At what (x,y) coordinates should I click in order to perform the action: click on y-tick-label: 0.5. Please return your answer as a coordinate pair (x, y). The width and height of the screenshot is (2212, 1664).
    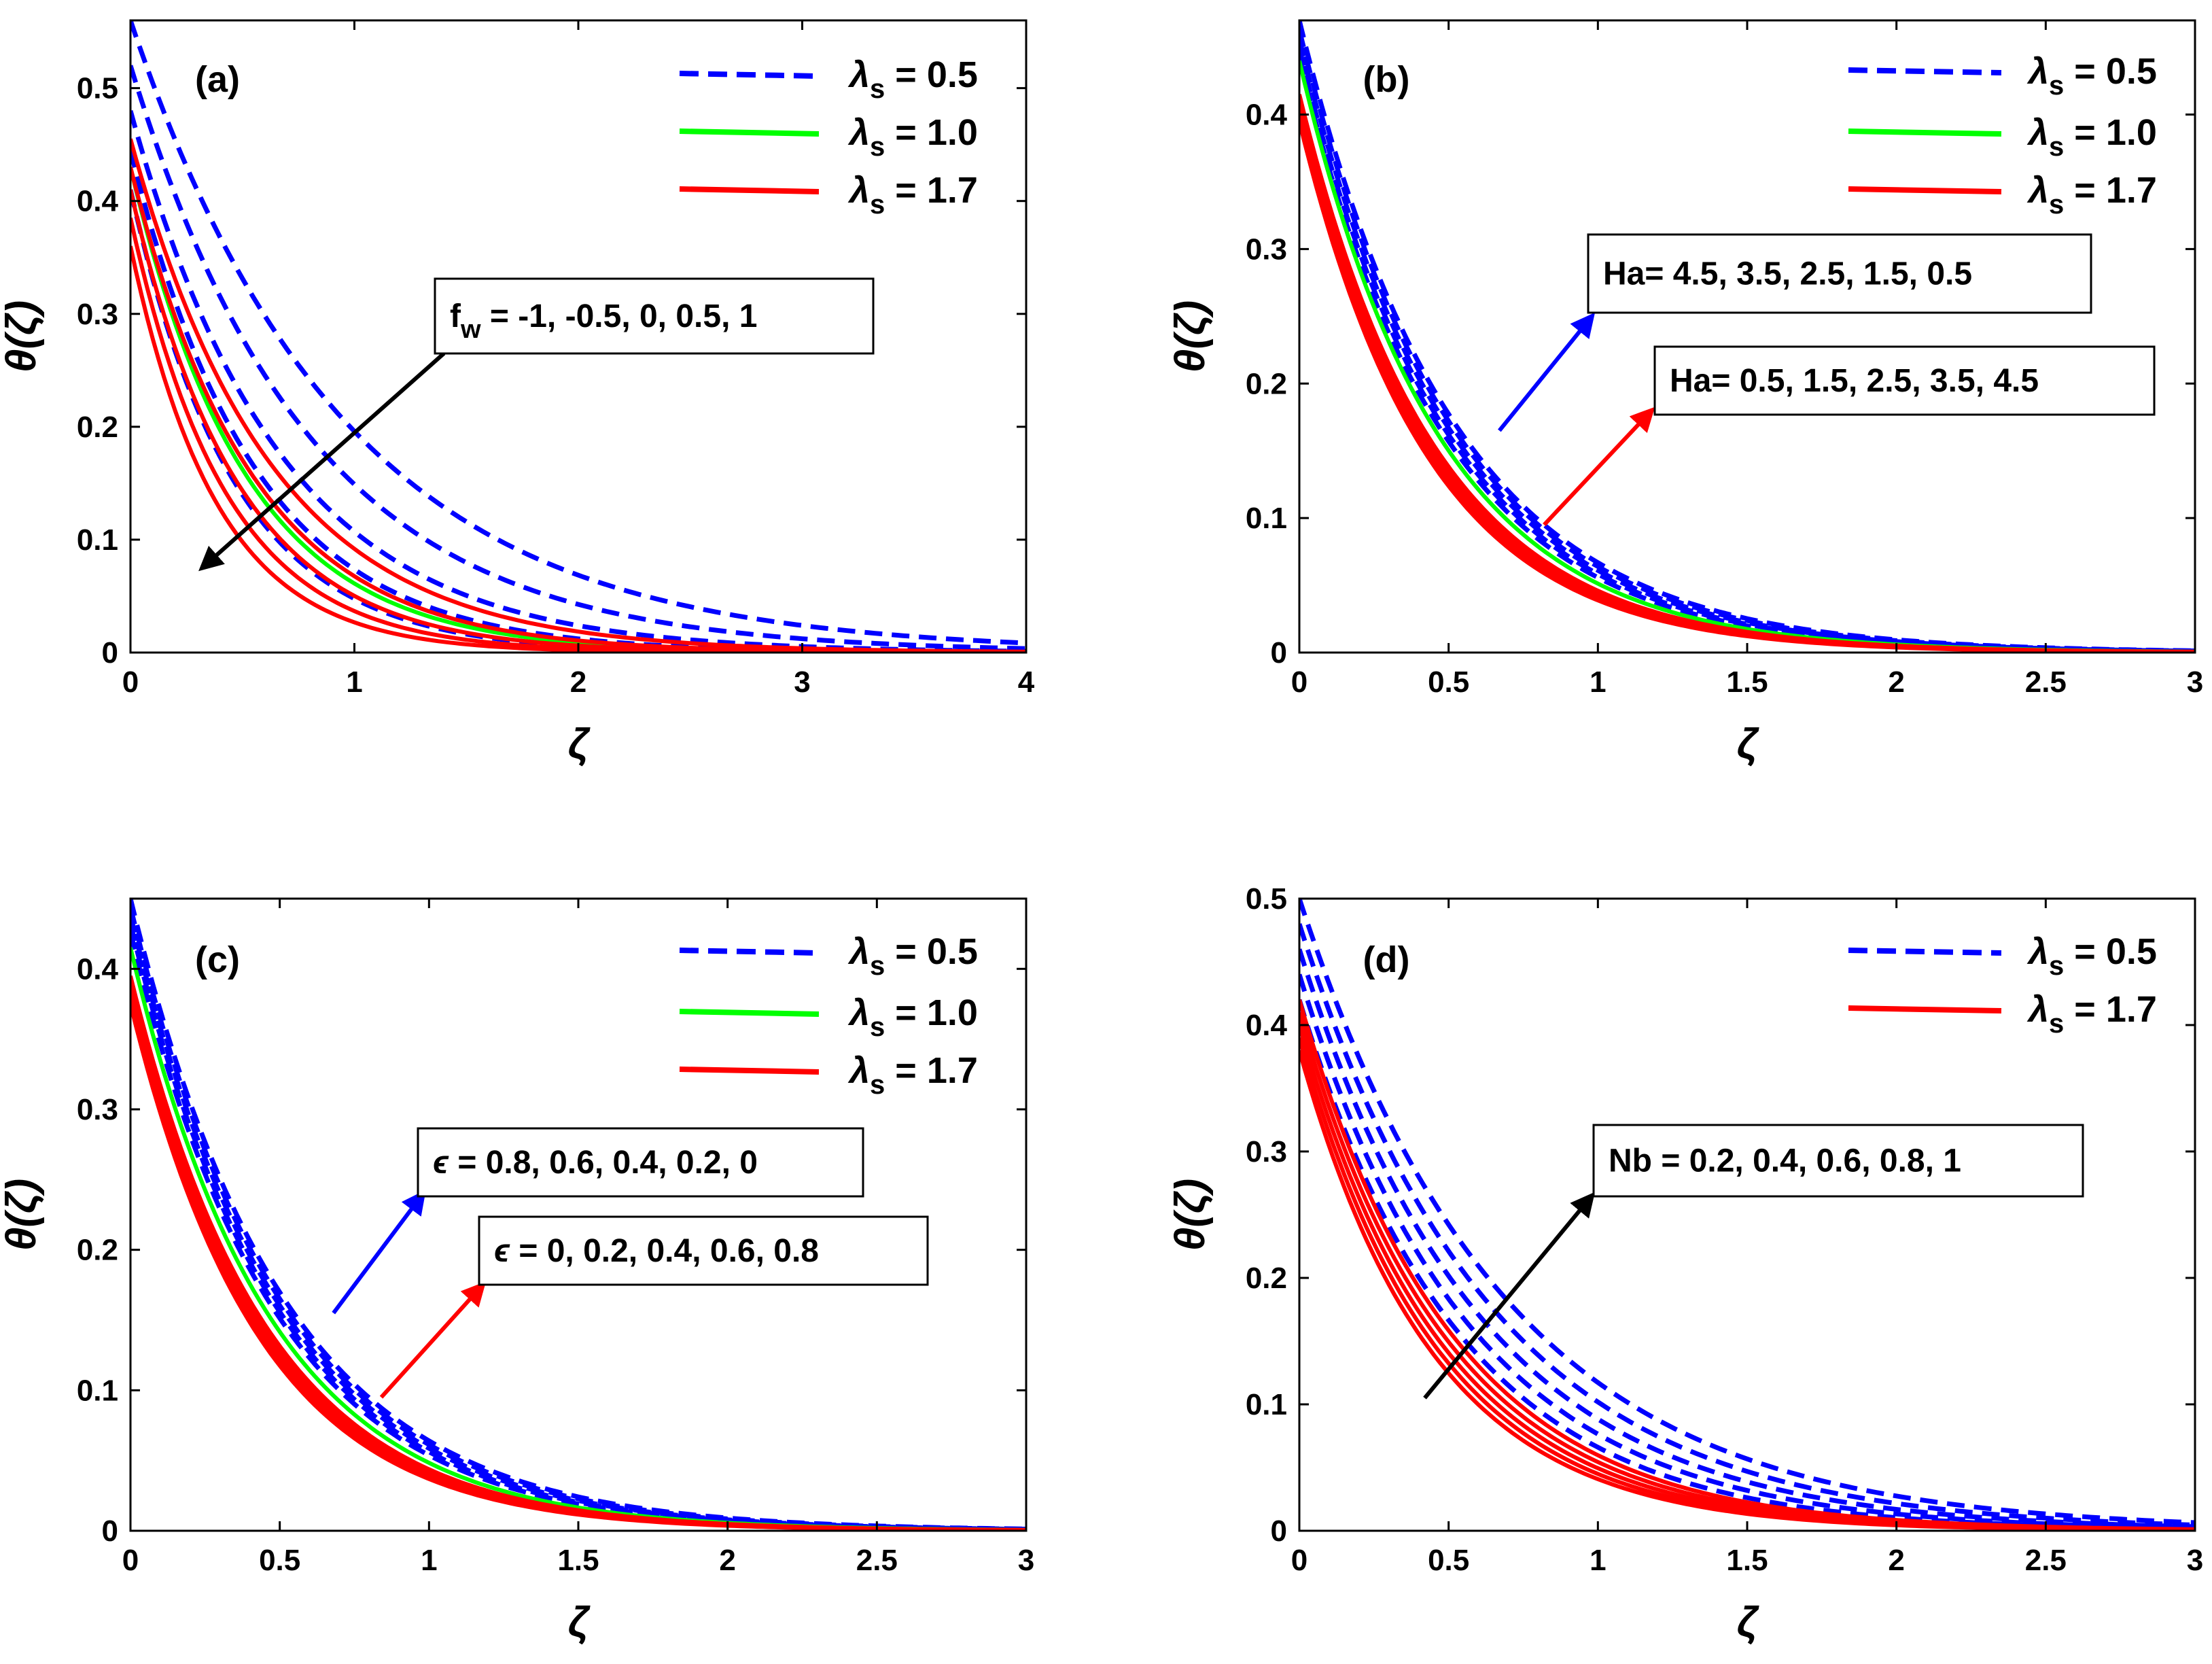
    Looking at the image, I should click on (1266, 899).